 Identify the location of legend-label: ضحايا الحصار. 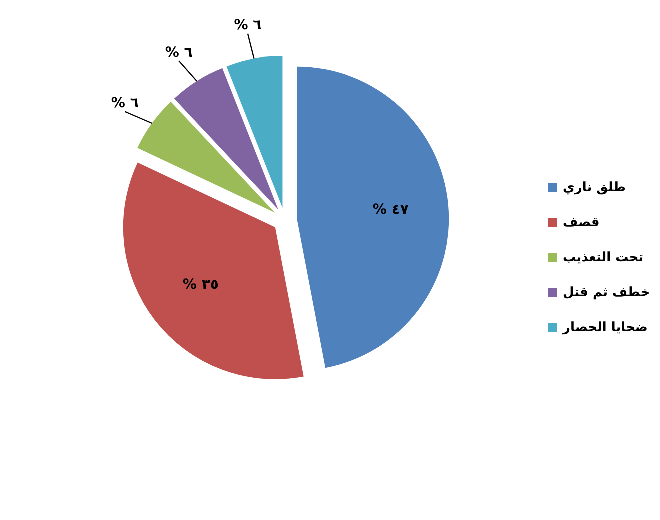
(605, 328).